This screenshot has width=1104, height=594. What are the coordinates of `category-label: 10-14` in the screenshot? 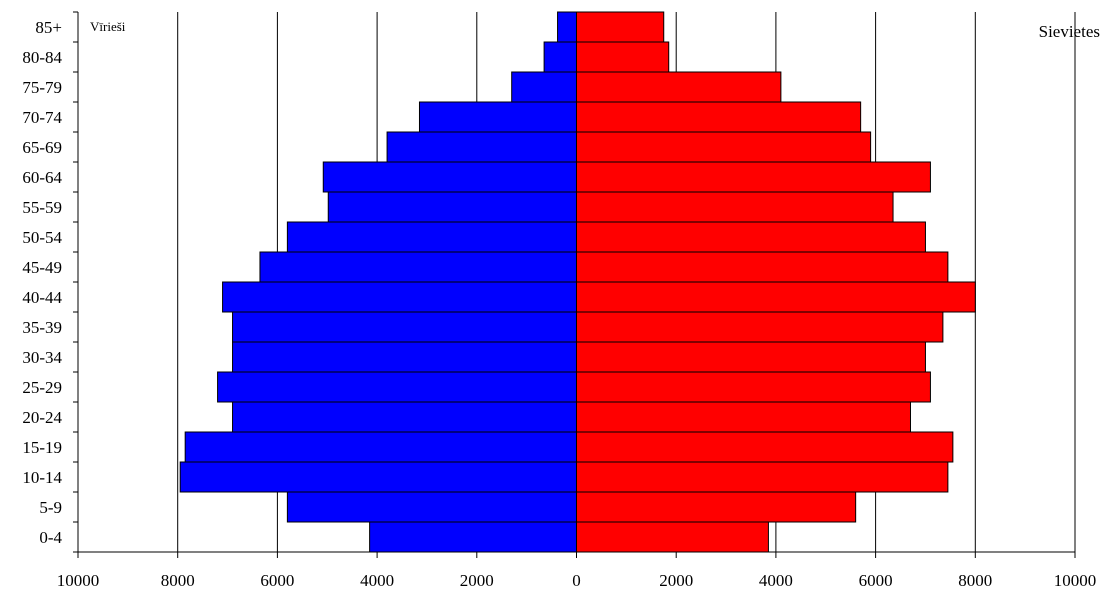 It's located at (42, 477).